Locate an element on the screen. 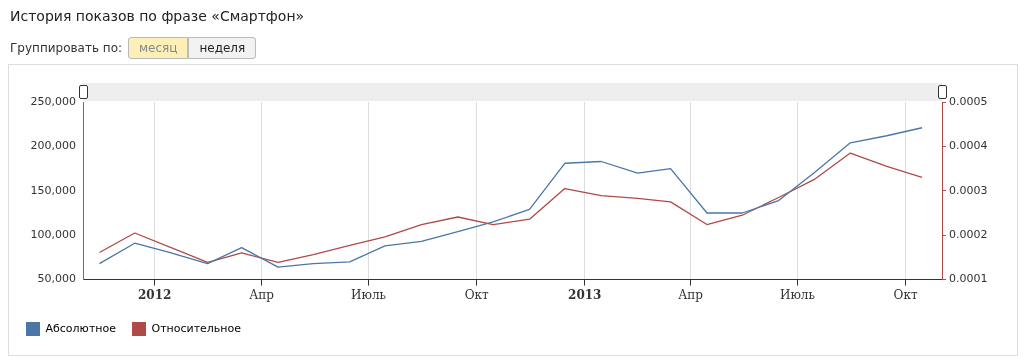 This screenshot has height=363, width=1024. y-tick-label: 150,000 is located at coordinates (53, 190).